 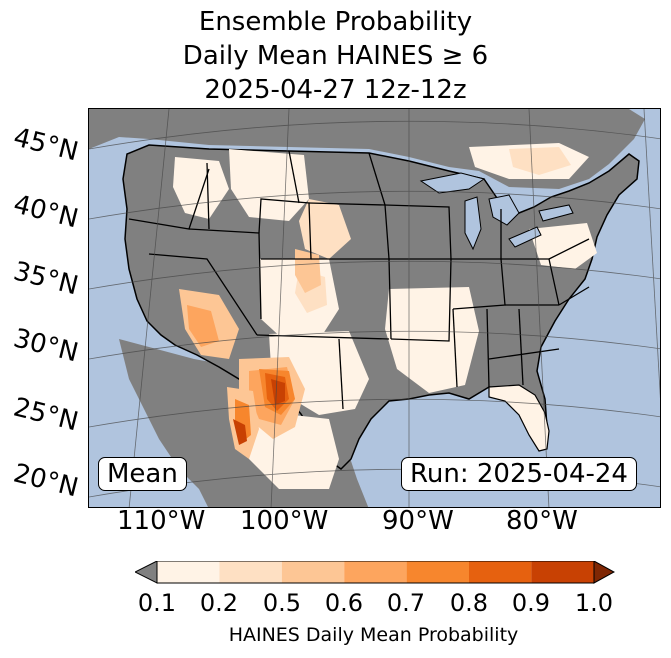 I want to click on lat-label-25: 25°N, so click(x=46, y=415).